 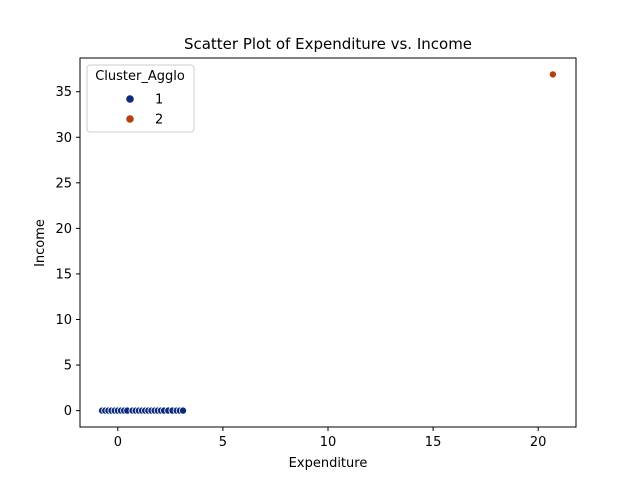 I want to click on legend-label-cluster-1: 1, so click(x=159, y=100).